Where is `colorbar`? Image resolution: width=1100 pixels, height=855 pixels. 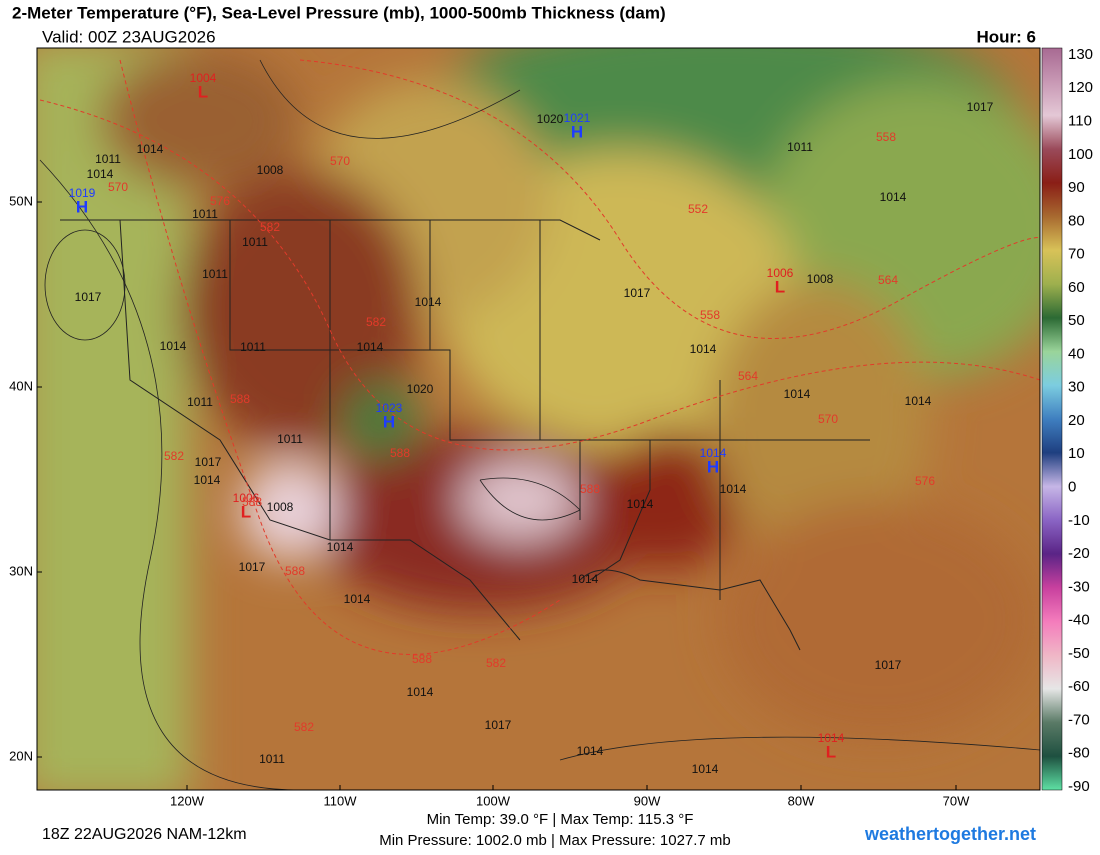
colorbar is located at coordinates (1052, 419).